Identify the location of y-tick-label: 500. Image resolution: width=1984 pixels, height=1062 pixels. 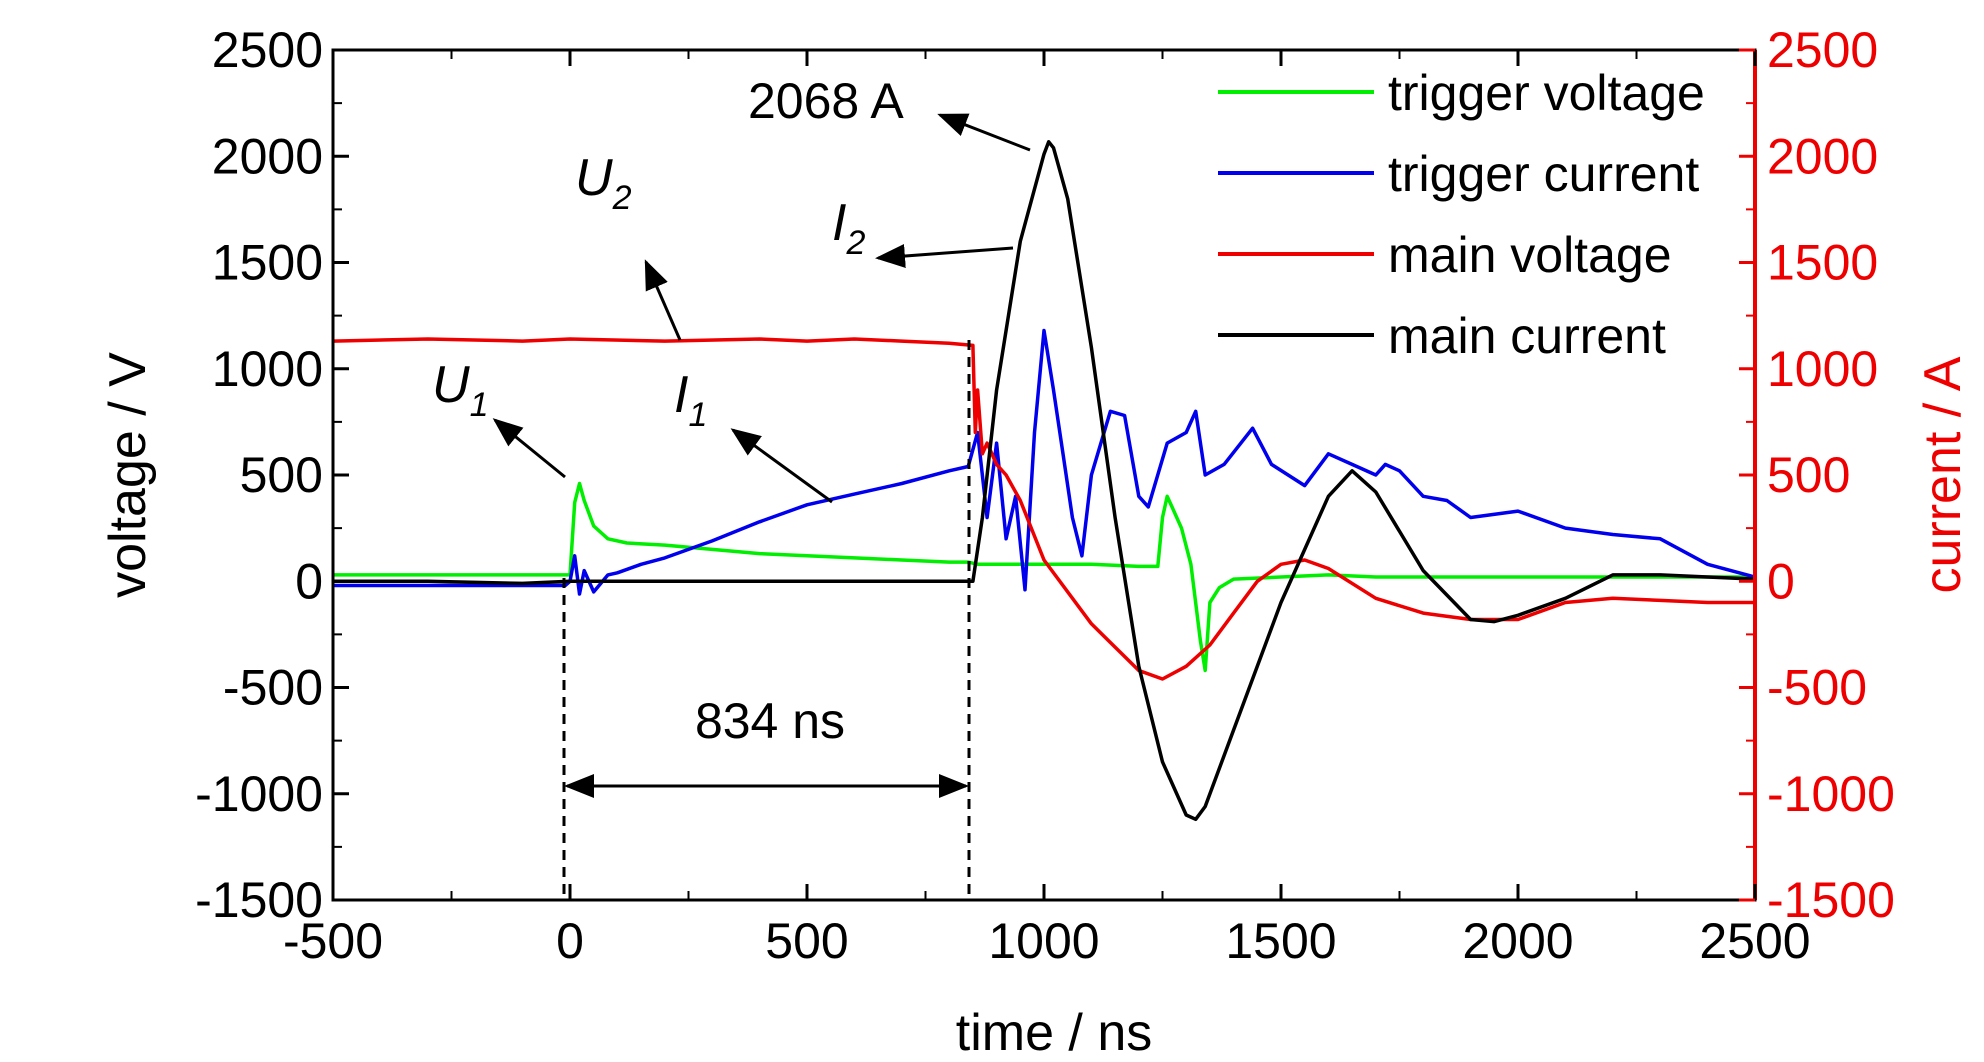
(281, 475).